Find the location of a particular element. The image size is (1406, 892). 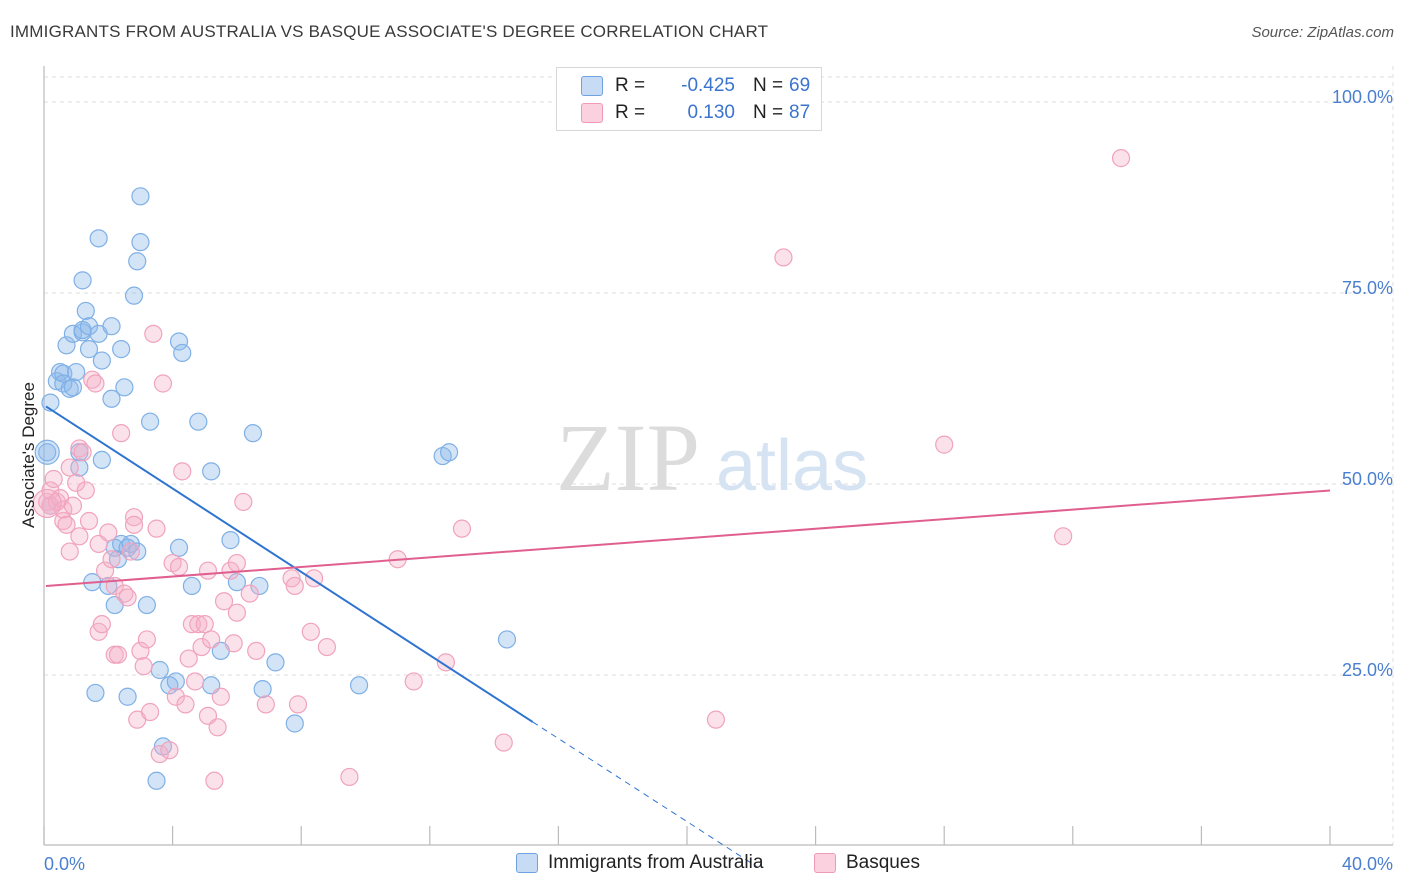

x-tick-min: 0.0% is located at coordinates (64, 864).